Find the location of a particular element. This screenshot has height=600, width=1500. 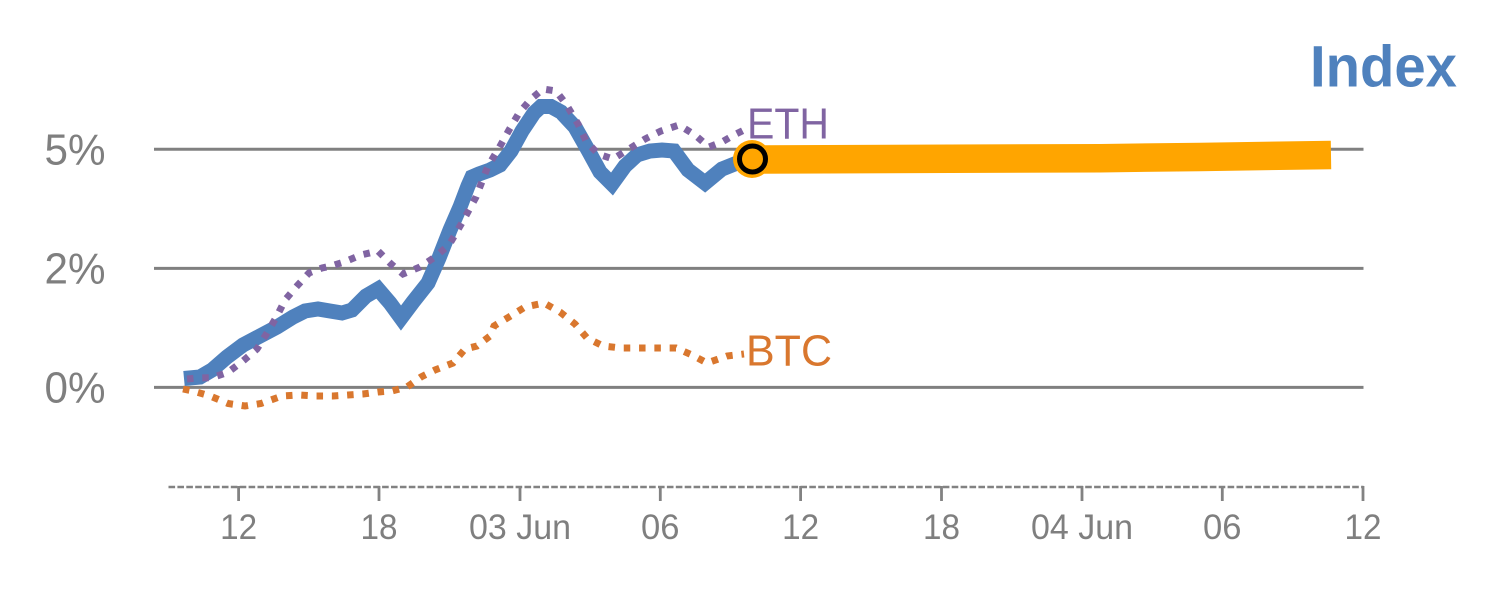

svg-text: 03 Jun is located at coordinates (520, 527).